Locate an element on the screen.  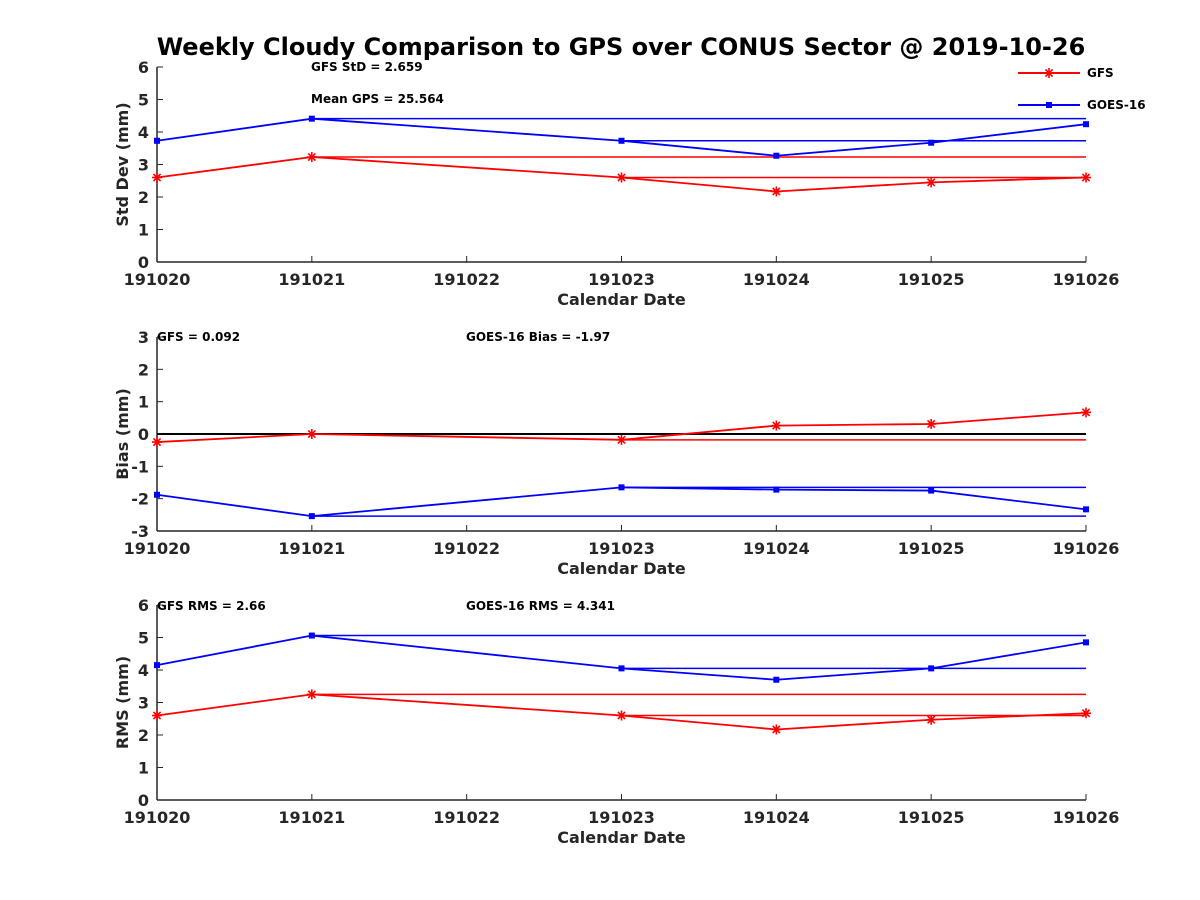
bias-y-tick-label: 2 is located at coordinates (143, 369).